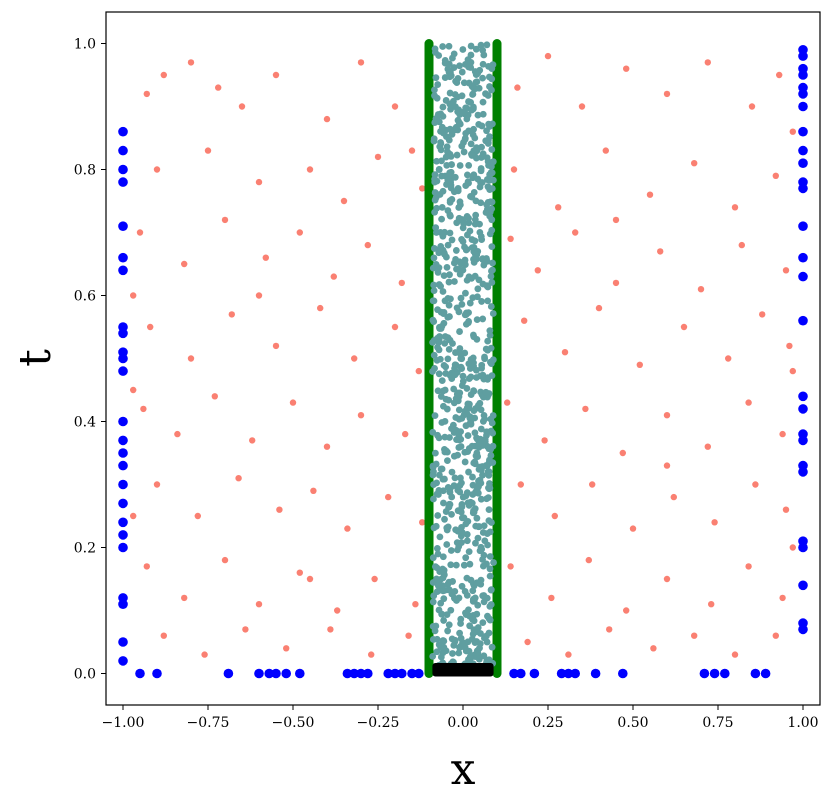  What do you see at coordinates (85, 549) in the screenshot?
I see `y-tick-label: 0.2` at bounding box center [85, 549].